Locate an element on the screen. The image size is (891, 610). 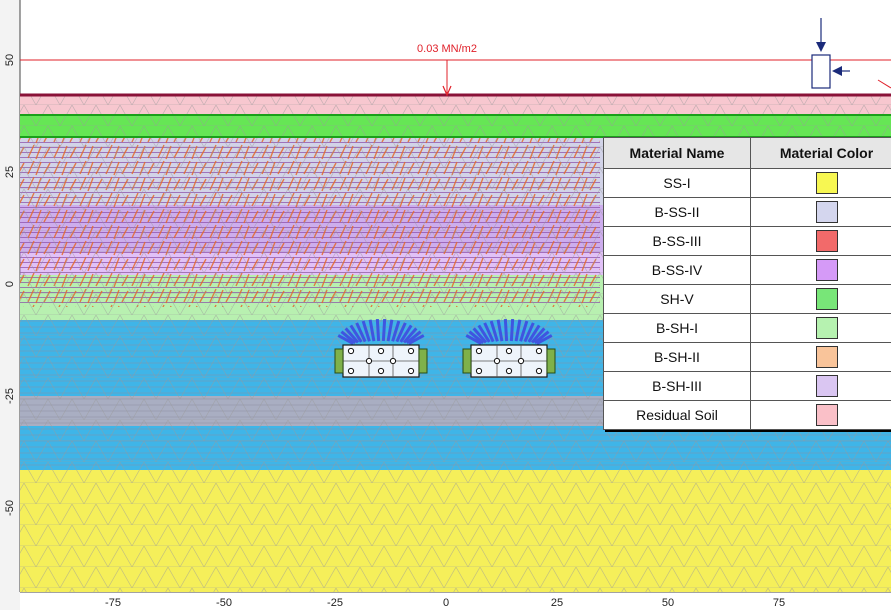
legend-material-name: Residual Soil is located at coordinates (677, 415).